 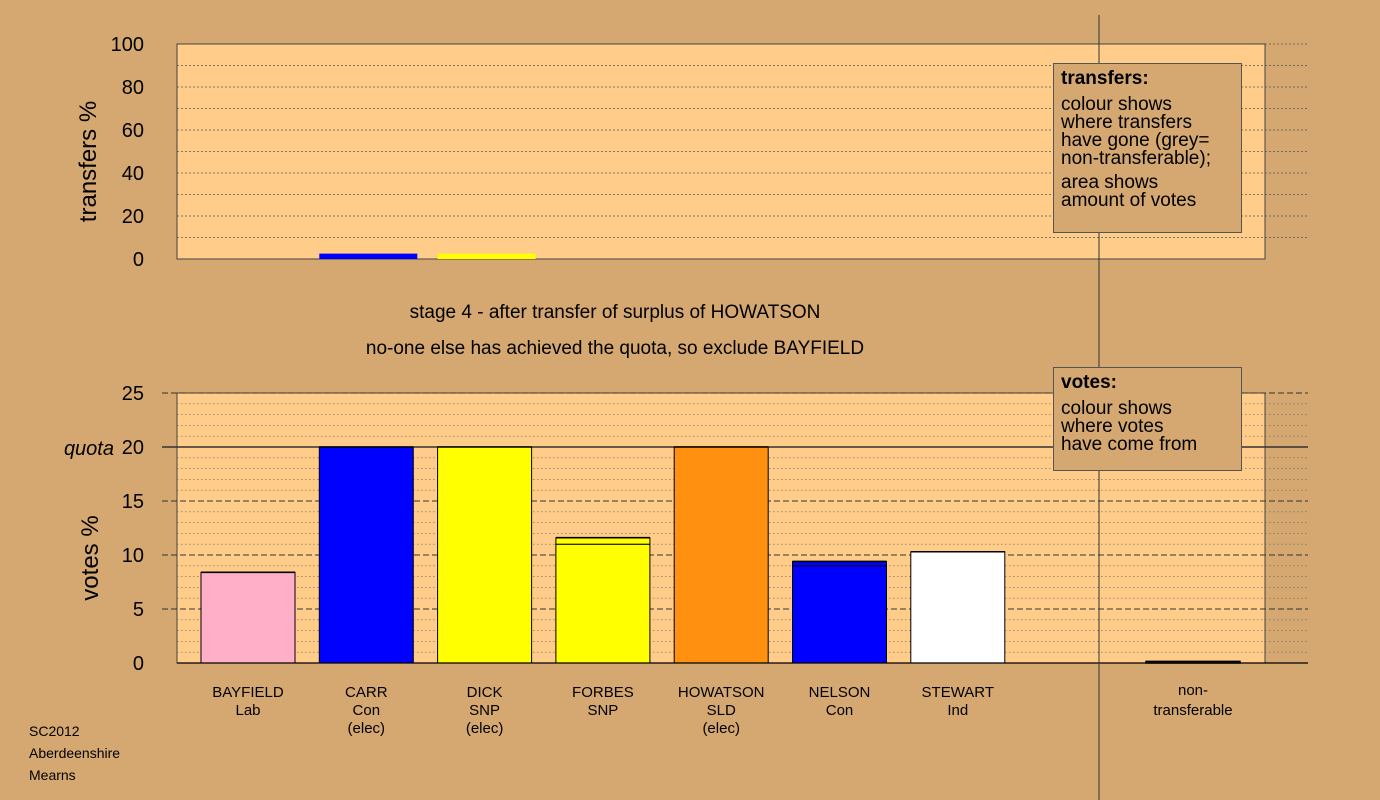 I want to click on votes-y-tick-label: 0, so click(x=138, y=664).